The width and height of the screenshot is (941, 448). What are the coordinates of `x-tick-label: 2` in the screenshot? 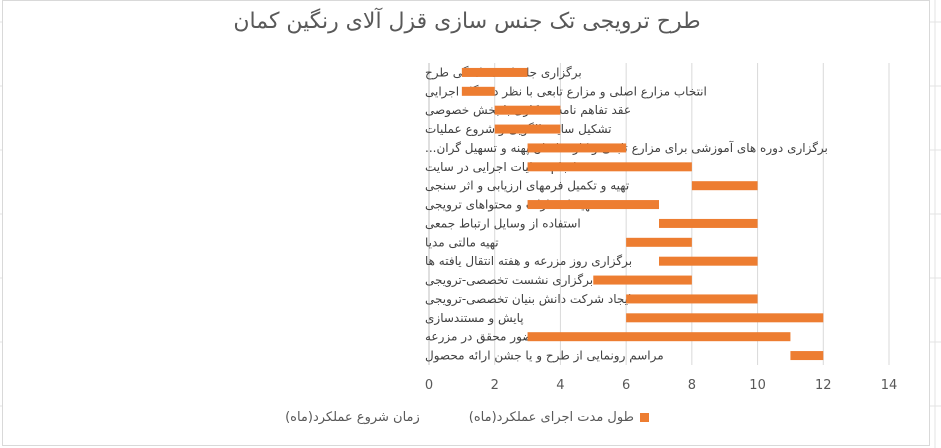 It's located at (495, 385).